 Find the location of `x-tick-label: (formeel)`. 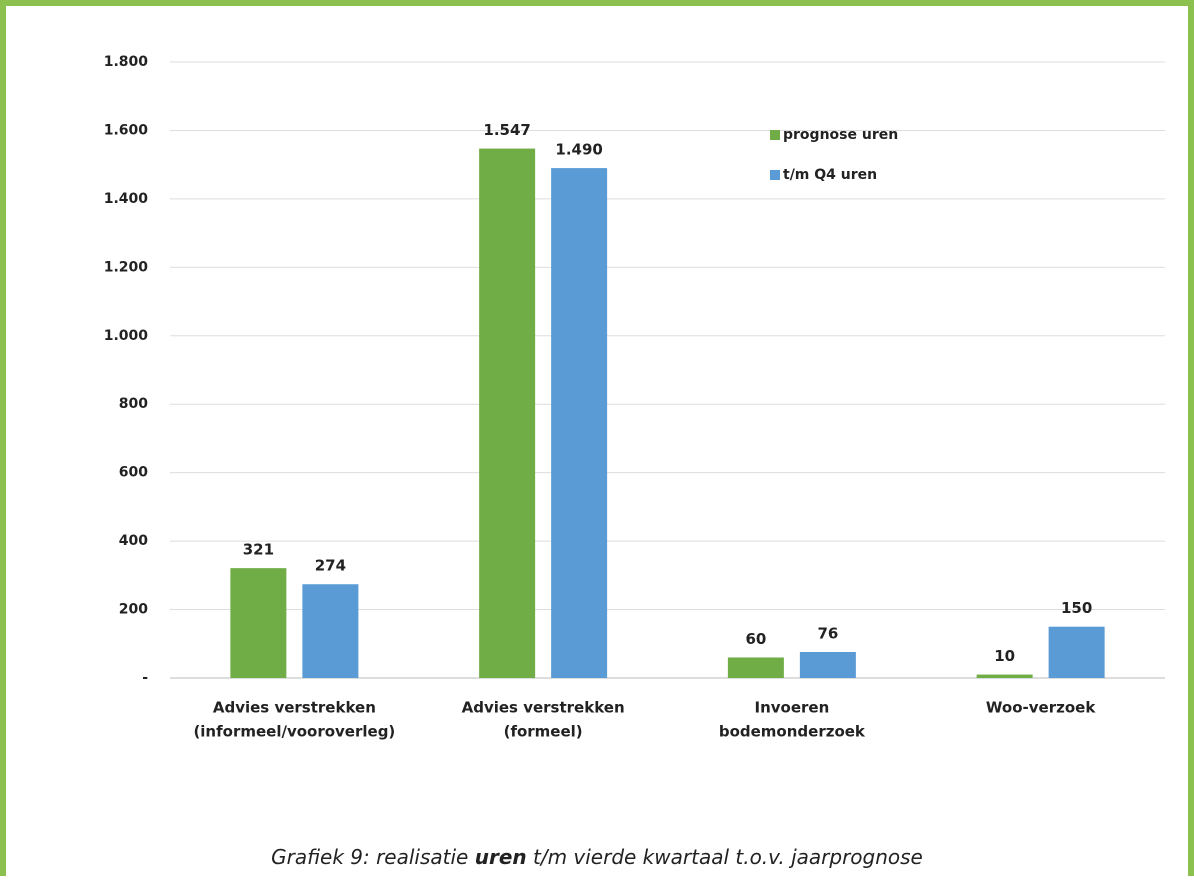

x-tick-label: (formeel) is located at coordinates (543, 732).